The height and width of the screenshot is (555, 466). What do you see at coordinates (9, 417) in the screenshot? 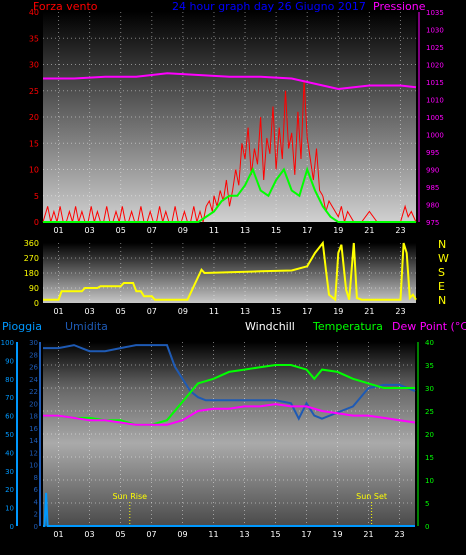
I see `rain-tick-label: 60` at bounding box center [9, 417].